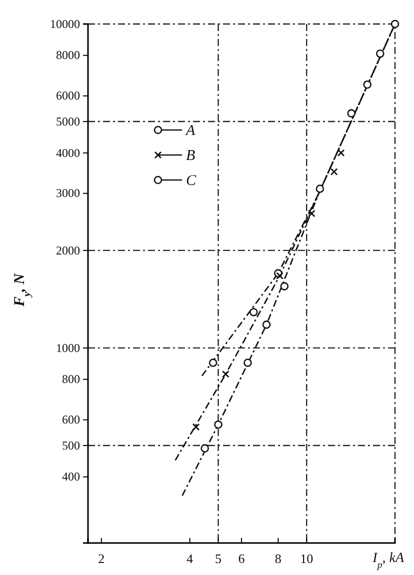 Image resolution: width=414 pixels, height=575 pixels. I want to click on y-tick-label: 5000, so click(68, 121).